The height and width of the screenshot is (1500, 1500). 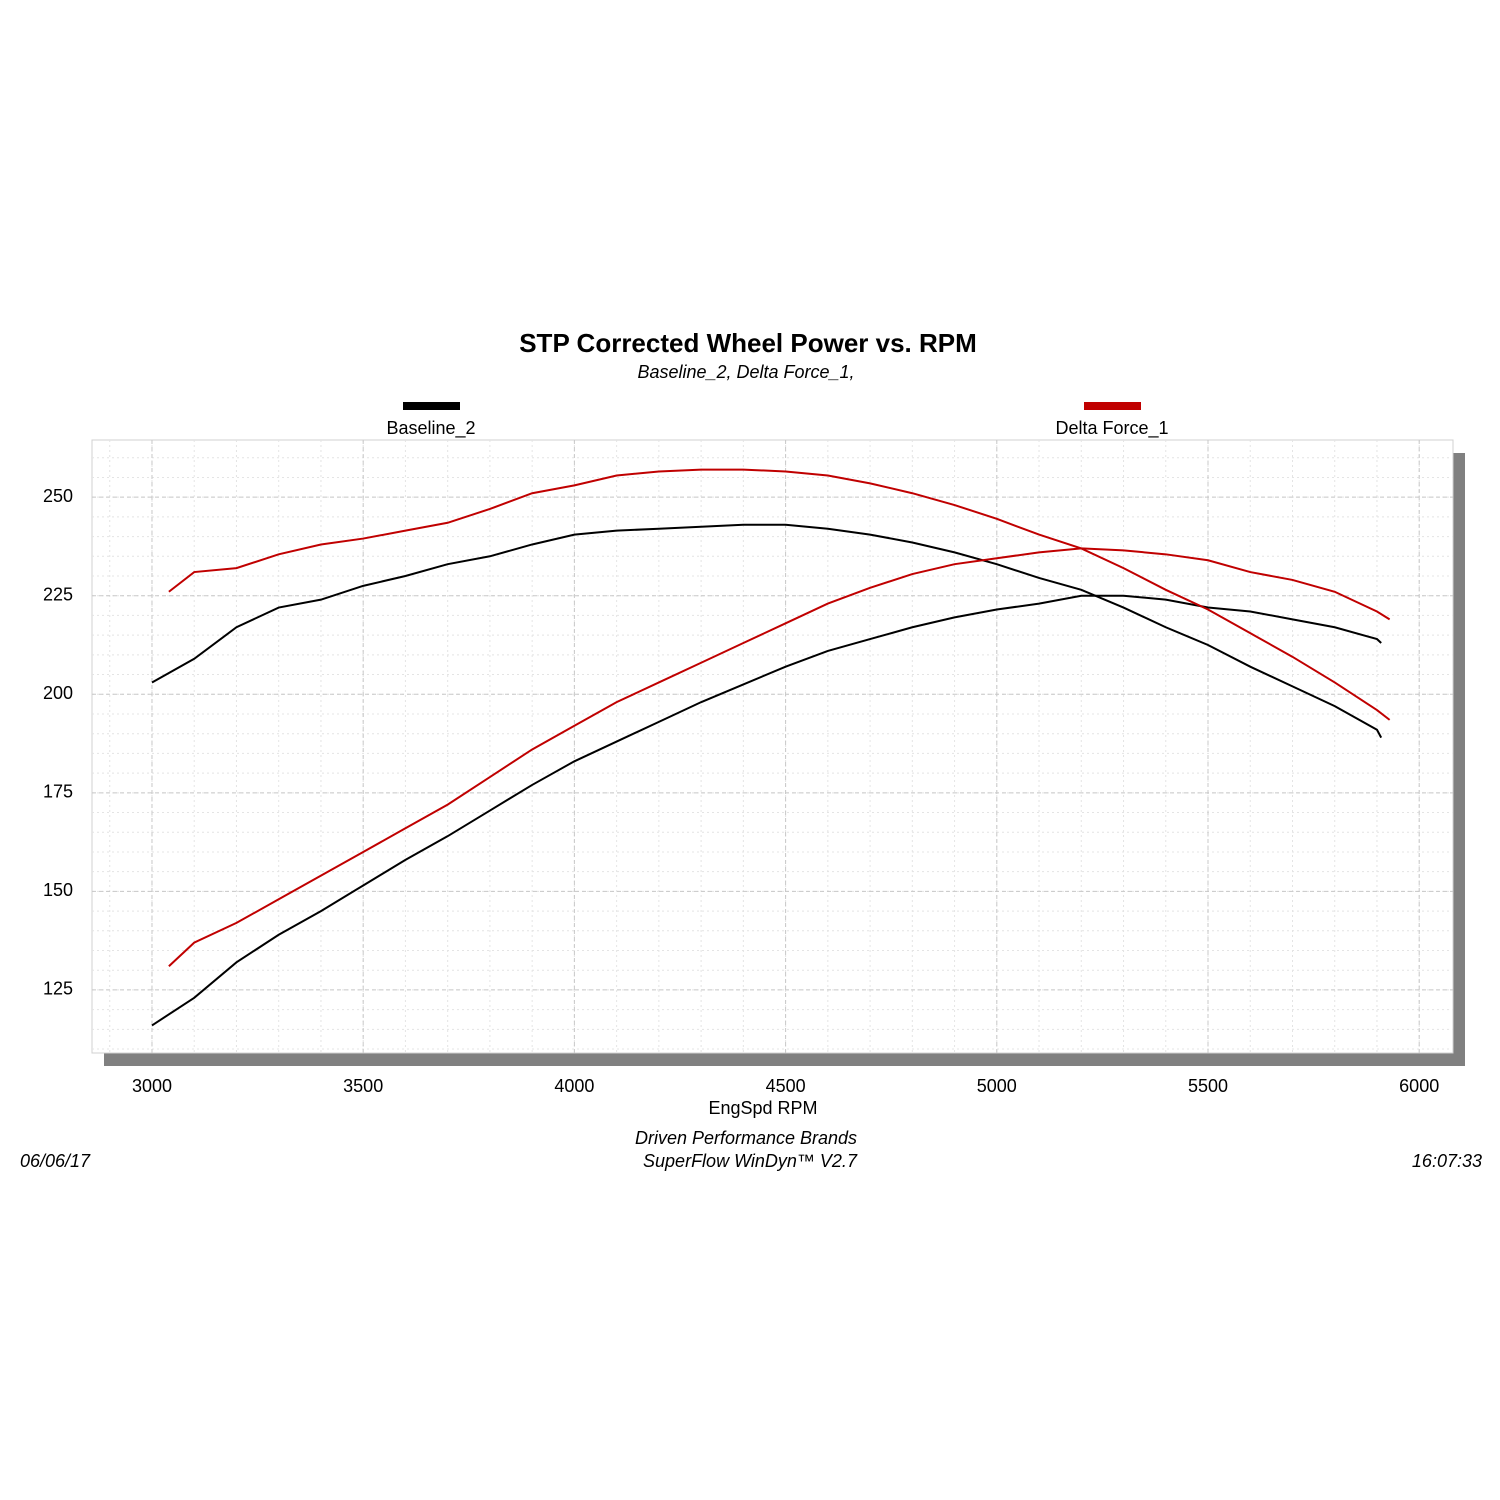 I want to click on y-tick-label: 225, so click(x=58, y=594).